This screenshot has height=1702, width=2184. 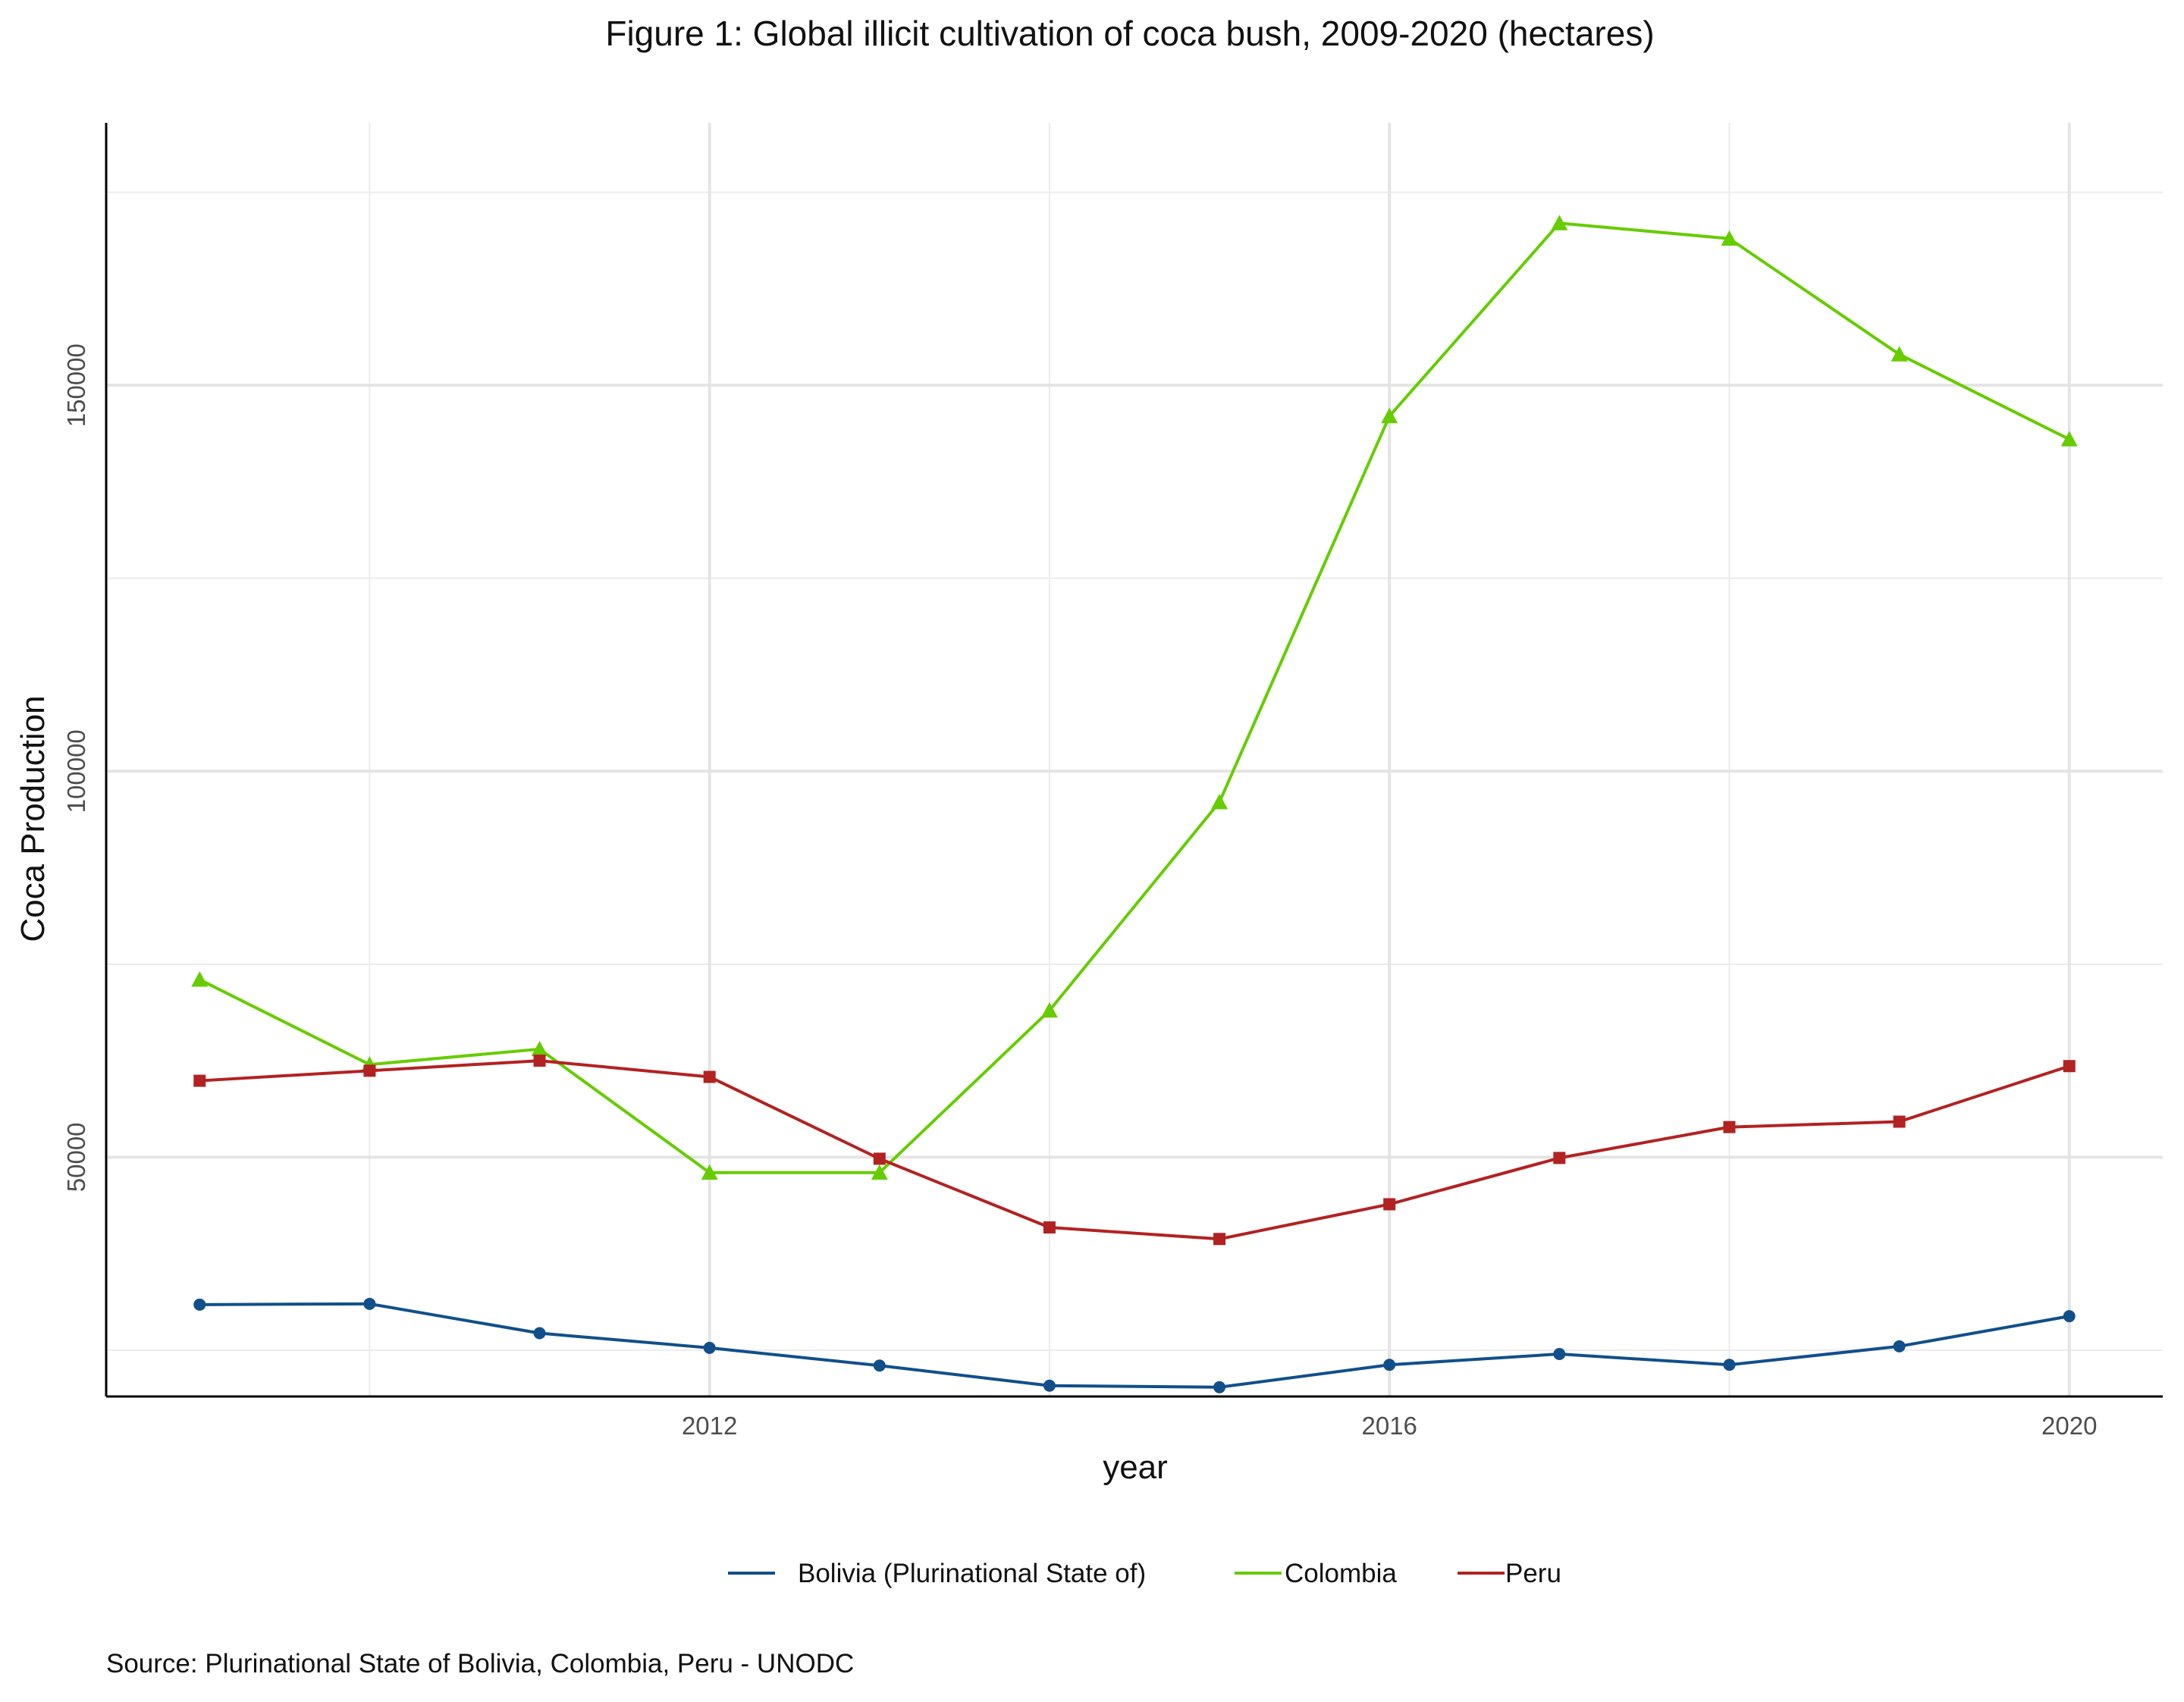 What do you see at coordinates (1389, 1426) in the screenshot?
I see `x-tick-label: 2016` at bounding box center [1389, 1426].